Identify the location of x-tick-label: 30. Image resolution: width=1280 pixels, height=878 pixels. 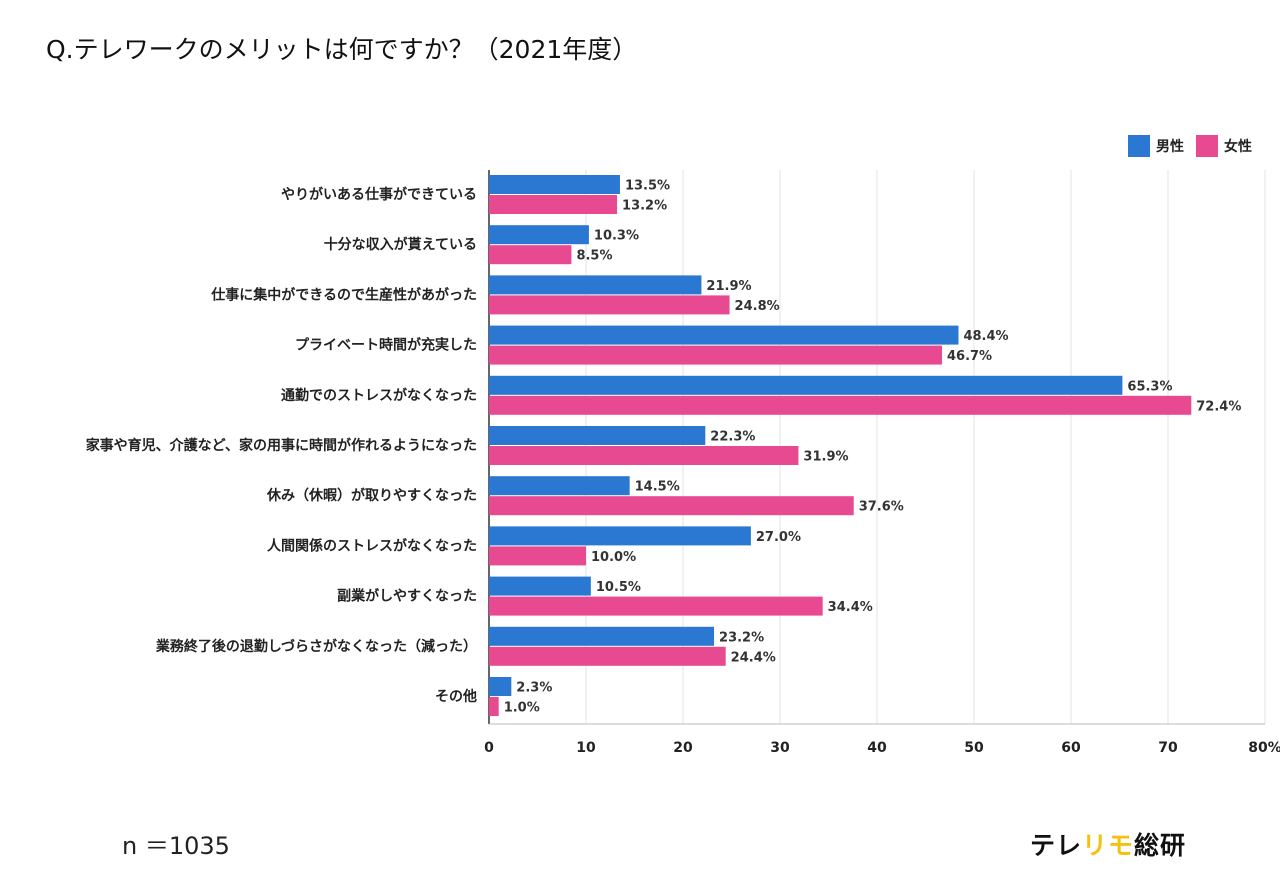
(780, 748).